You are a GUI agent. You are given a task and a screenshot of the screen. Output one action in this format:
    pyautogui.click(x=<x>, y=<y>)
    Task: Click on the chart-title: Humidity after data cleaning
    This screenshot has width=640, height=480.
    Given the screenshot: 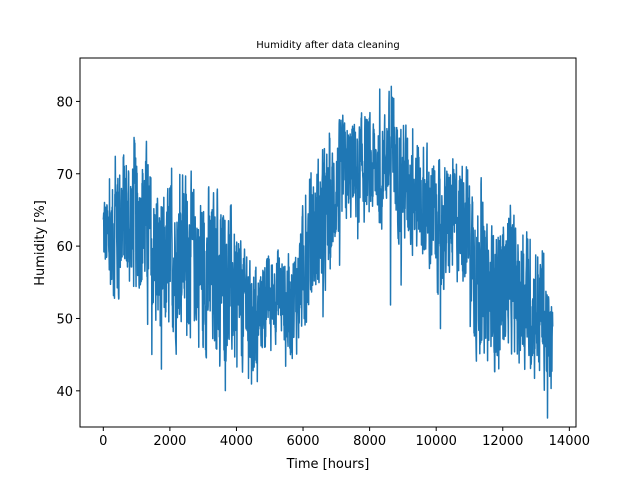 What is the action you would take?
    pyautogui.click(x=327, y=45)
    